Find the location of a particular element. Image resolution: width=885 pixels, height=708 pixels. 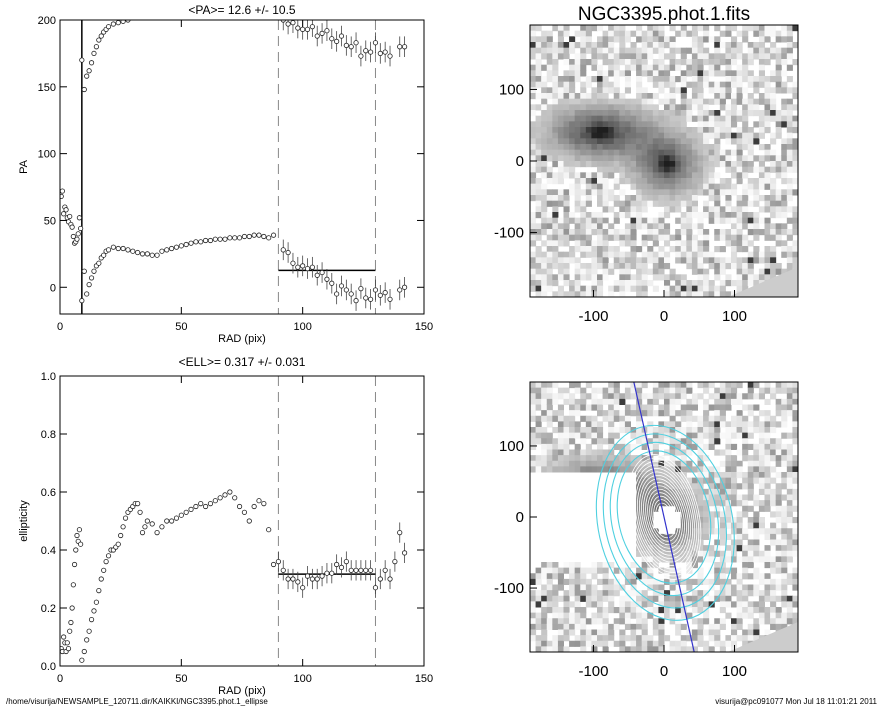

pa-y-tick-label: 150 is located at coordinates (47, 88).